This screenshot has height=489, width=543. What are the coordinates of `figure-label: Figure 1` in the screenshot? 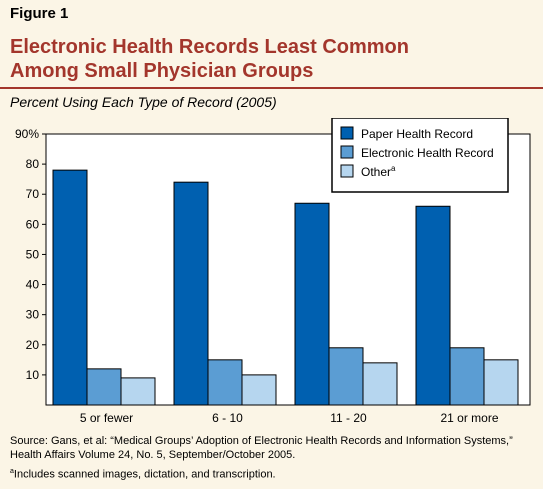 It's located at (39, 13).